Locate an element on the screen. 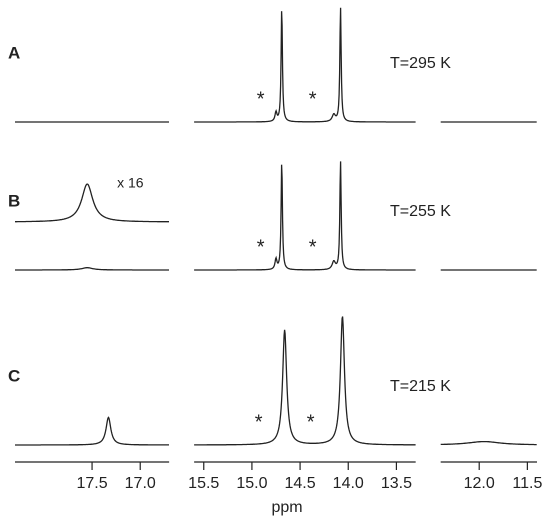 This screenshot has height=531, width=550. temperature-label: T=295 K is located at coordinates (420, 63).